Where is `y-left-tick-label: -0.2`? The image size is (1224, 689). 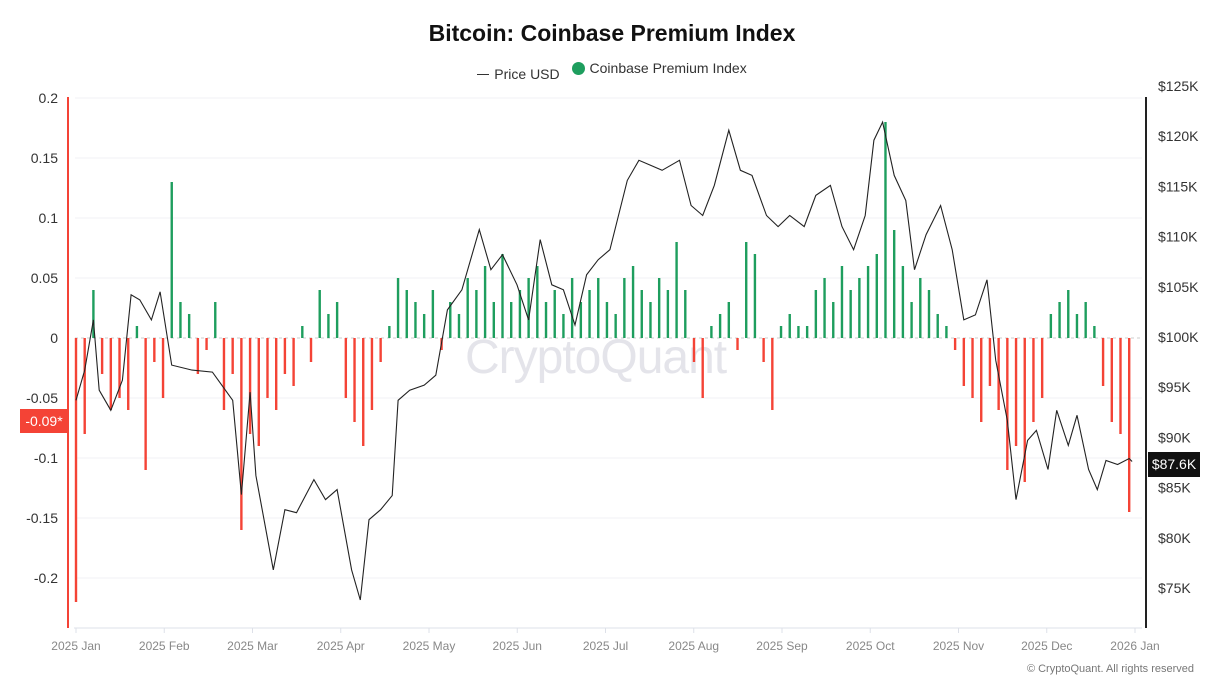 y-left-tick-label: -0.2 is located at coordinates (46, 578).